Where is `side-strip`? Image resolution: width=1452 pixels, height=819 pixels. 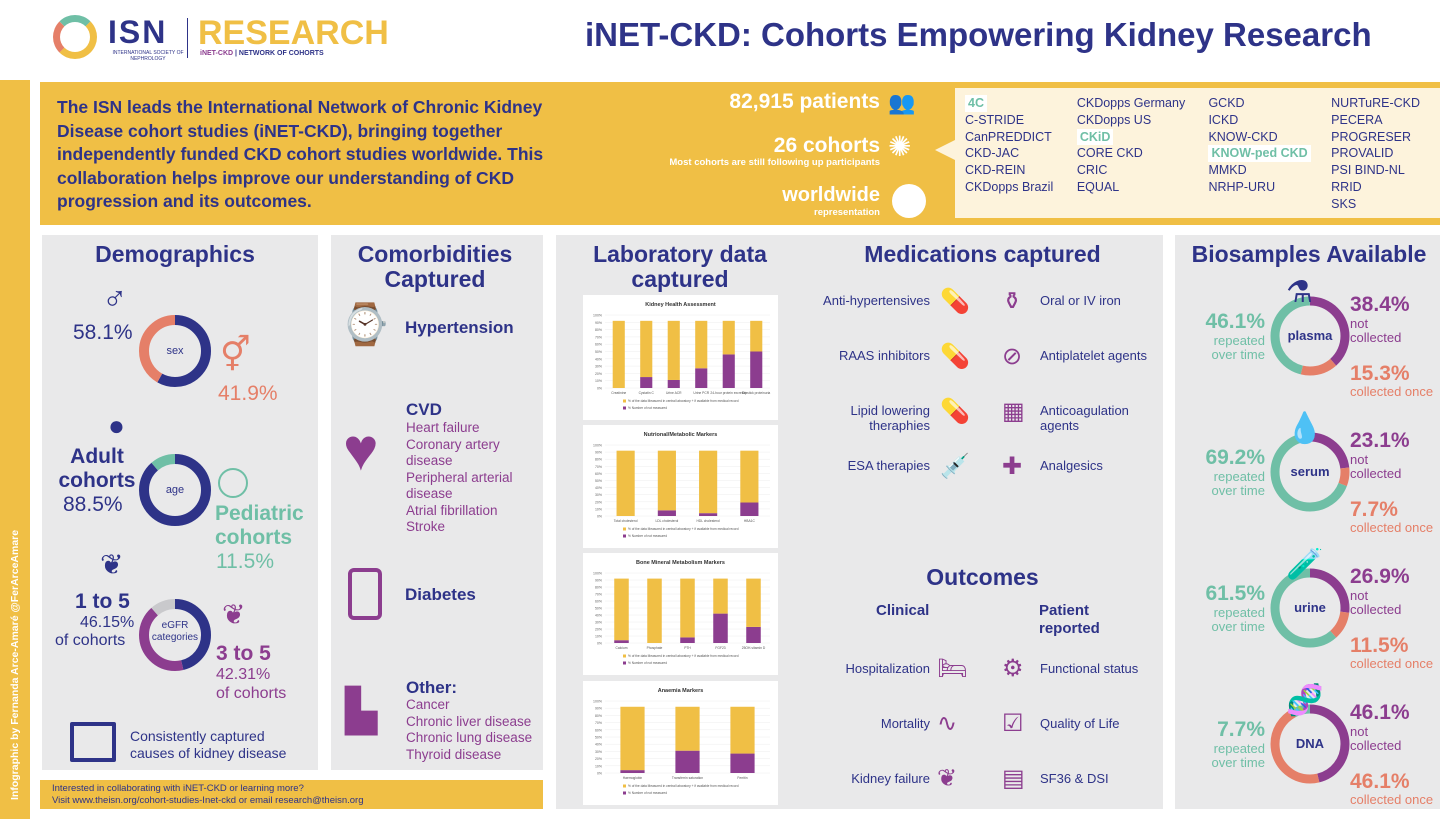
side-strip is located at coordinates (15, 449).